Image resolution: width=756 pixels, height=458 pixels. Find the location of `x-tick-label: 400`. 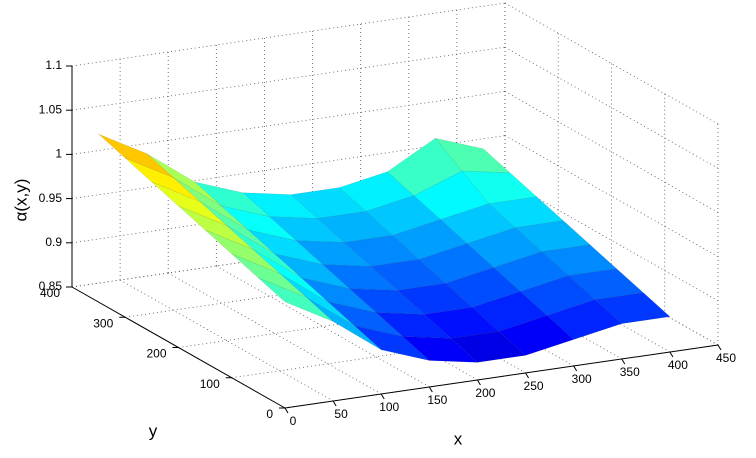

x-tick-label: 400 is located at coordinates (678, 365).